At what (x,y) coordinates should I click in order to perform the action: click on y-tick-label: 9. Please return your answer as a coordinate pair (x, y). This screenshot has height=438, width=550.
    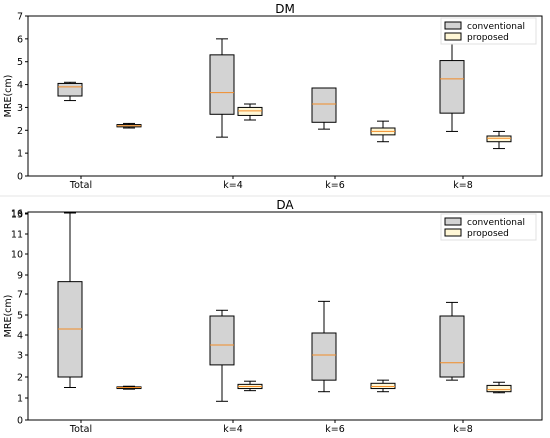
    Looking at the image, I should click on (20, 276).